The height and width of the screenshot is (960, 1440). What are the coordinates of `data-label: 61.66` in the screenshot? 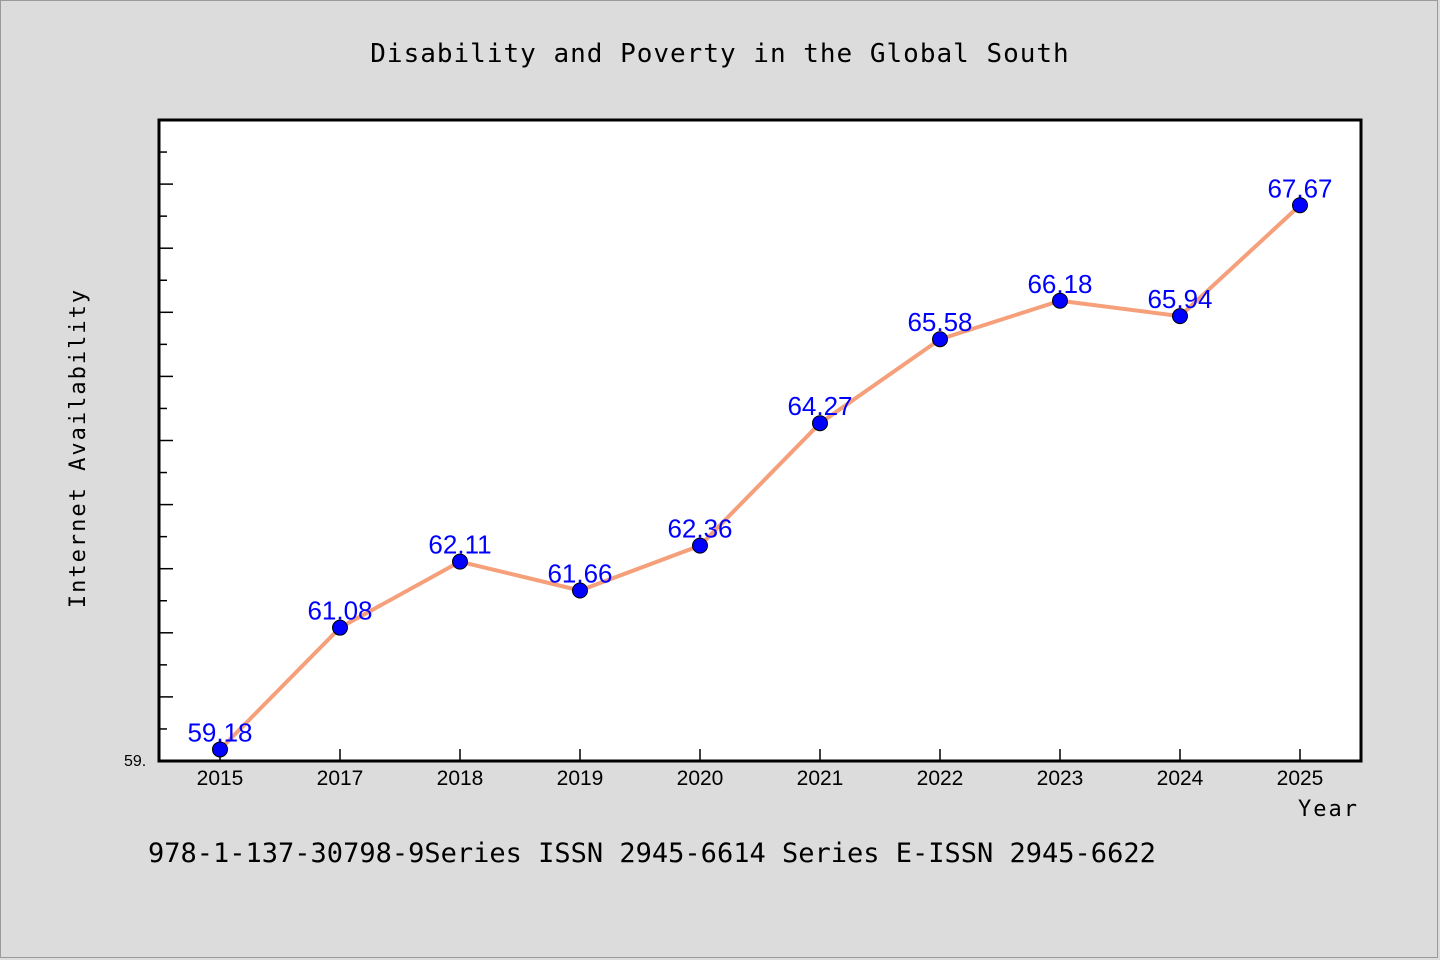 It's located at (579, 573).